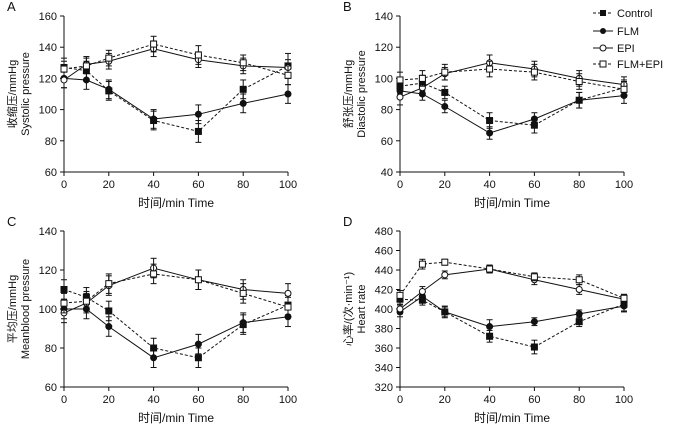 This screenshot has width=700, height=429. I want to click on y-tick-label: 340, so click(384, 369).